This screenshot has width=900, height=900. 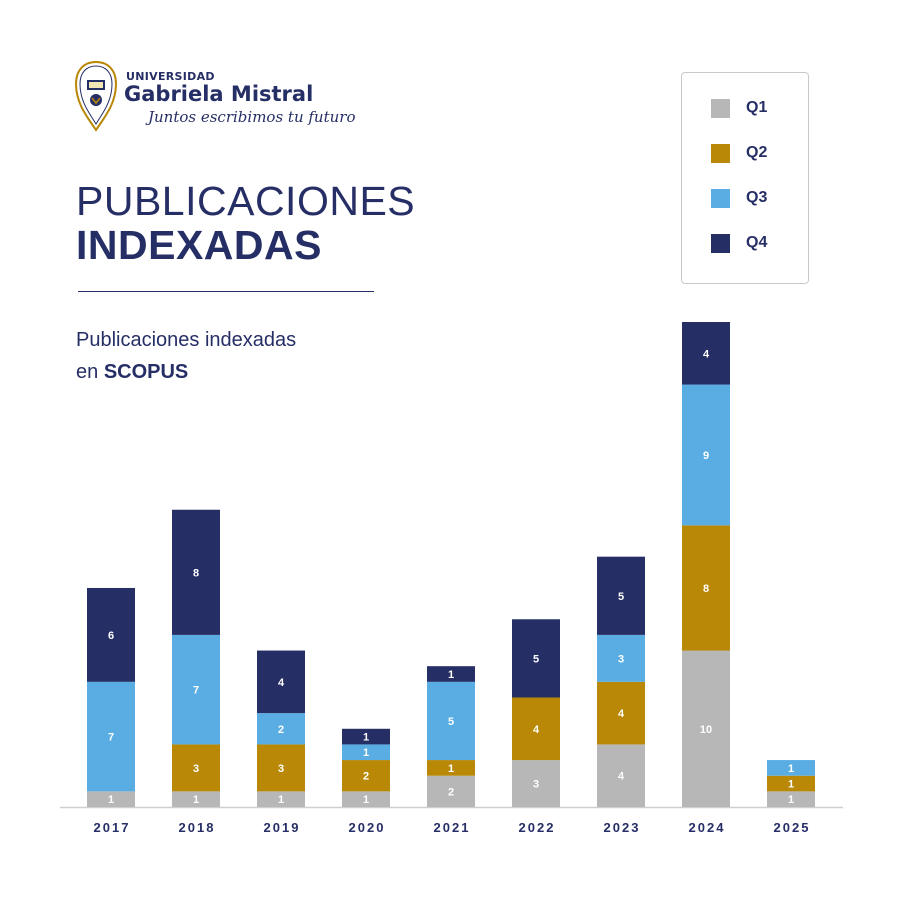 I want to click on data-label-2018-q4: 8, so click(x=196, y=573).